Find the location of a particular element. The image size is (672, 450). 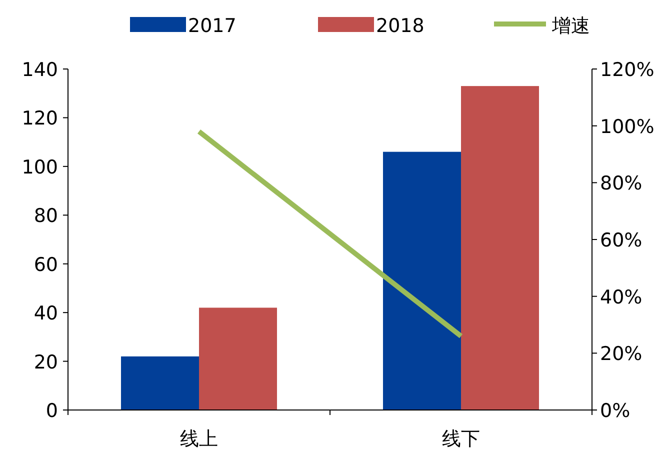

legend-label: 2018 is located at coordinates (400, 26).